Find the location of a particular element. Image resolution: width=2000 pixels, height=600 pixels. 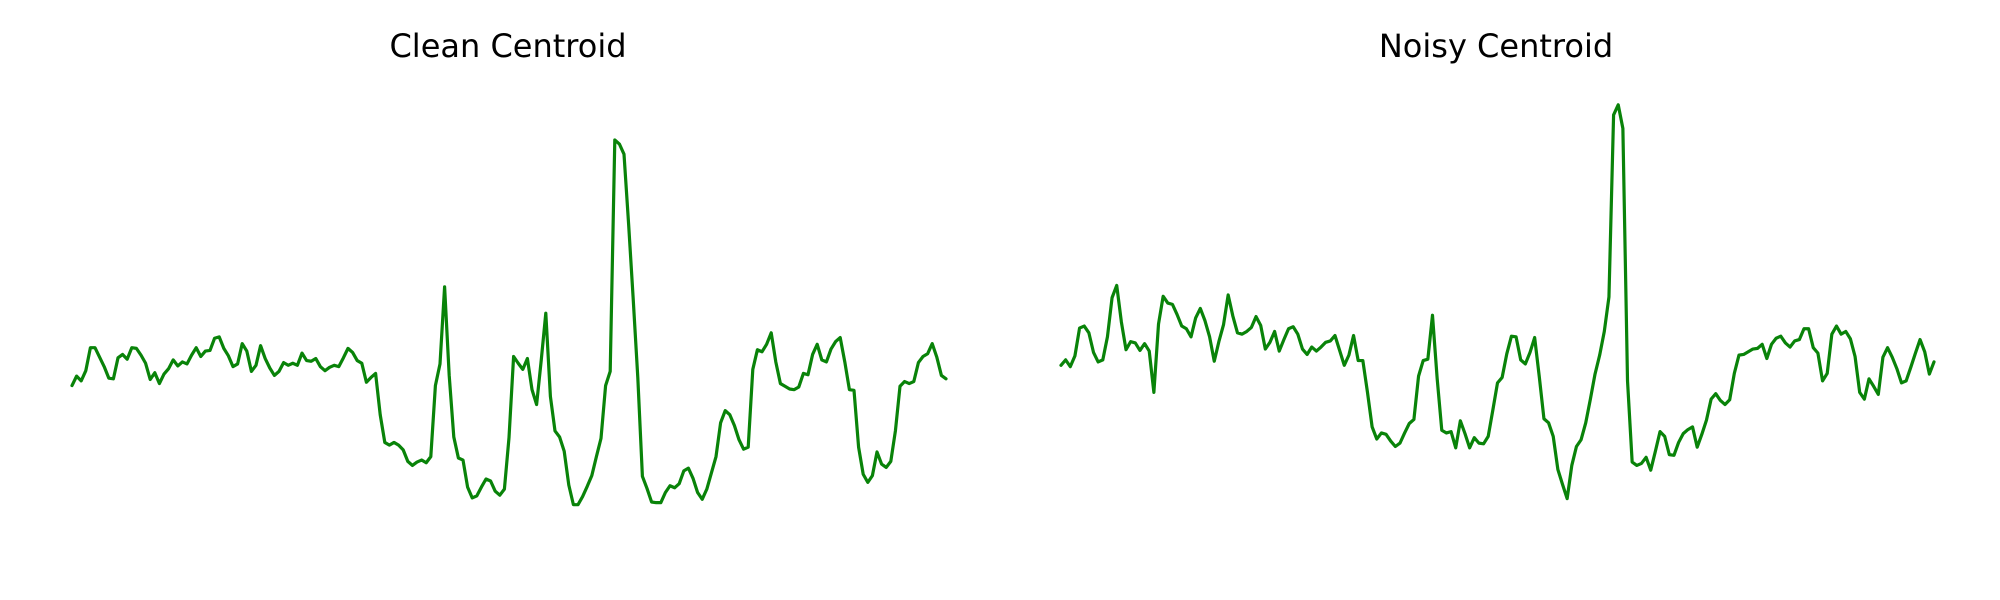

chart-title-noisy-centroid: Noisy Centroid is located at coordinates (1496, 46).